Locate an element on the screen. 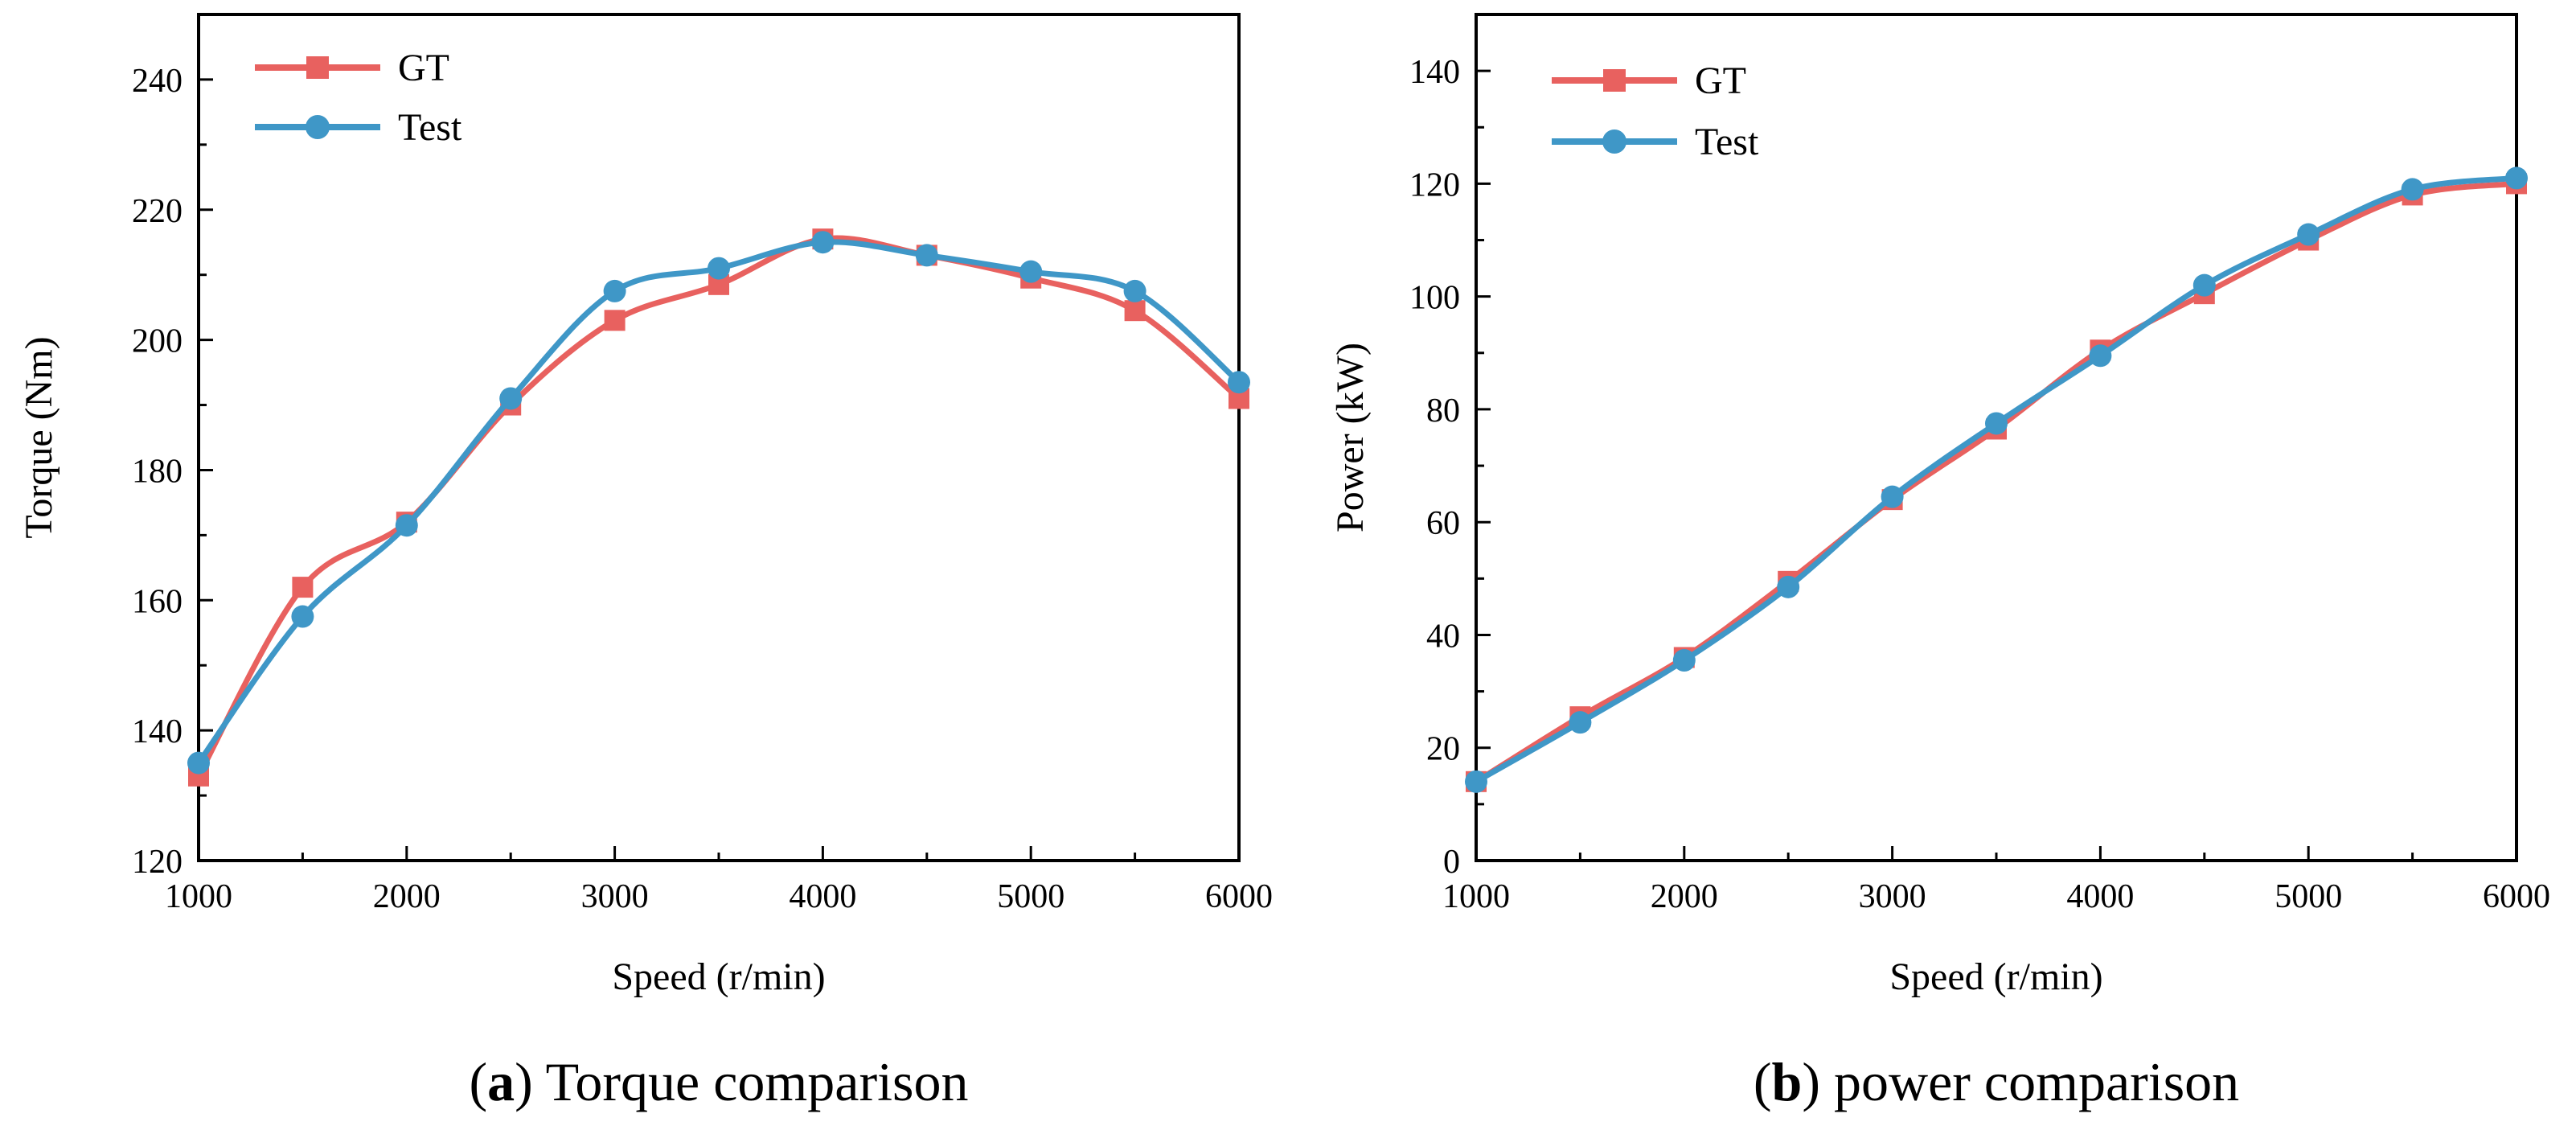  y-tick-label: 200 is located at coordinates (158, 341).